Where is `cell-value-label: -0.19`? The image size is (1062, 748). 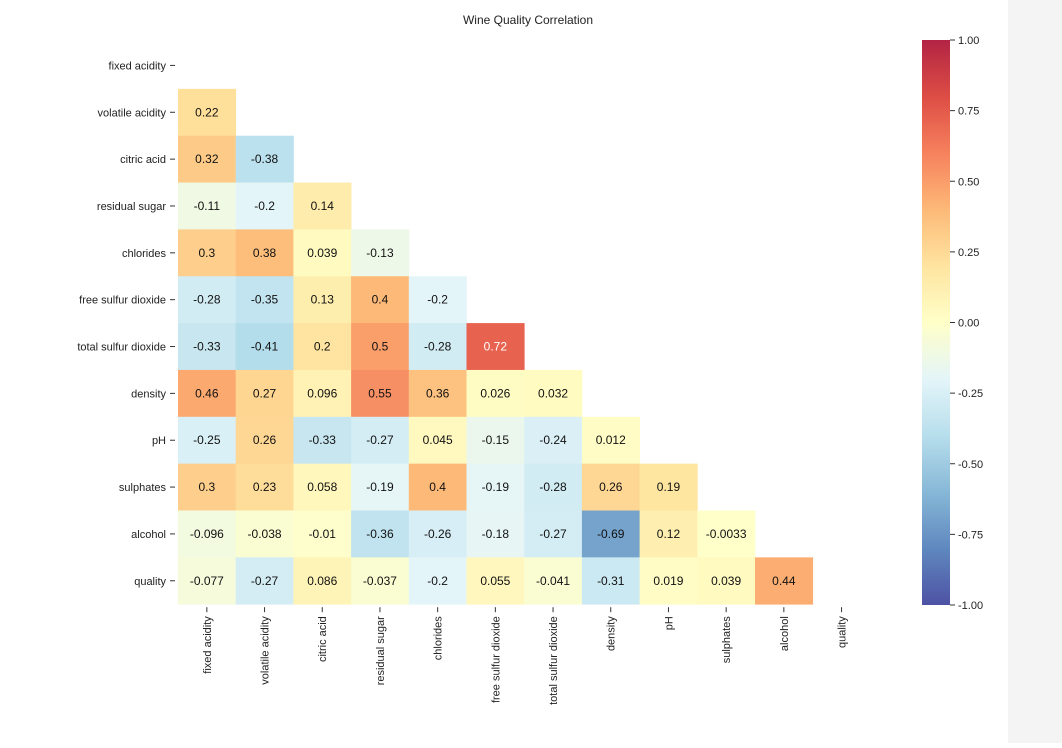
cell-value-label: -0.19 is located at coordinates (496, 487).